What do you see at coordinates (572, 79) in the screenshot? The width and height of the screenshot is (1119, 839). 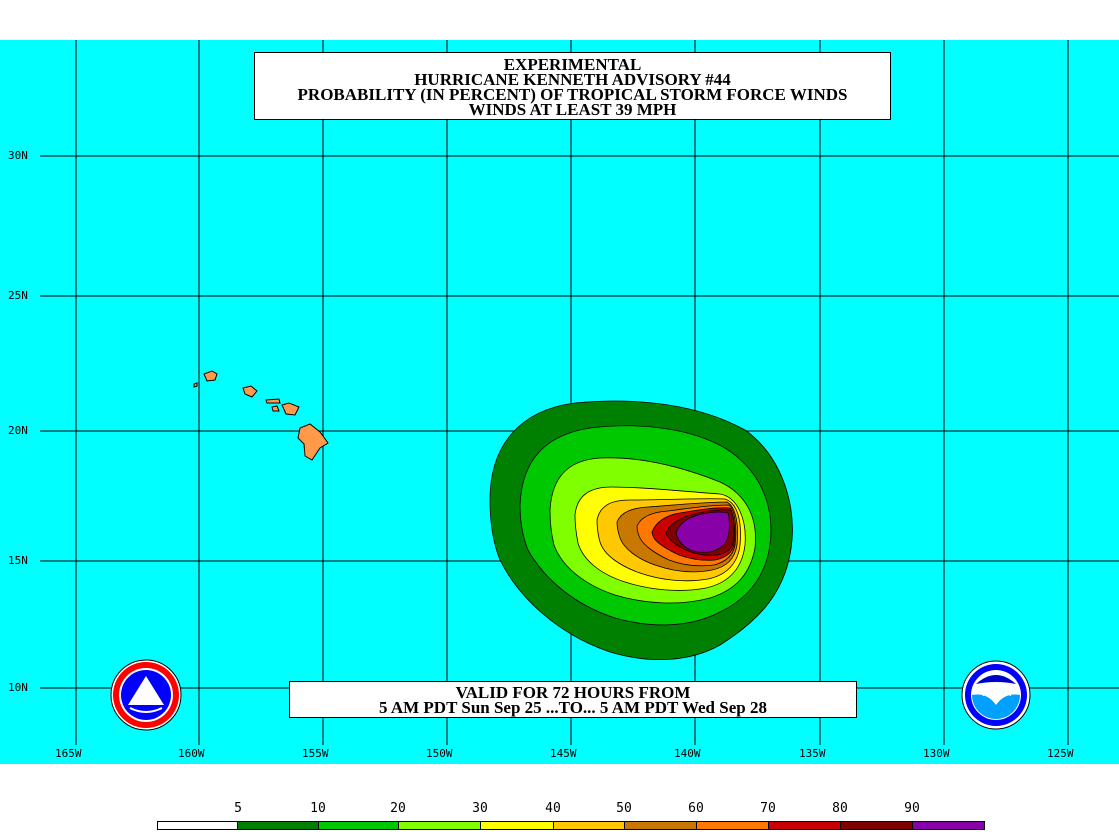 I see `title-line-2: HURRICANE KENNETH ADVISORY #44` at bounding box center [572, 79].